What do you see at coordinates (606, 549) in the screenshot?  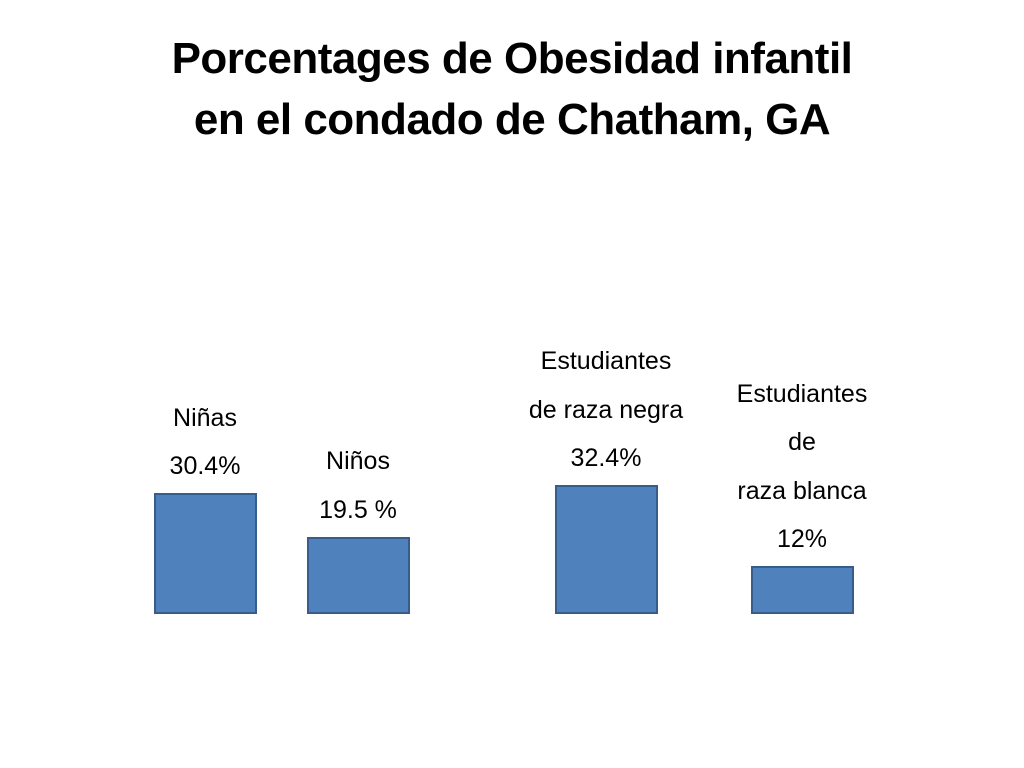 I see `bar-raza-negra` at bounding box center [606, 549].